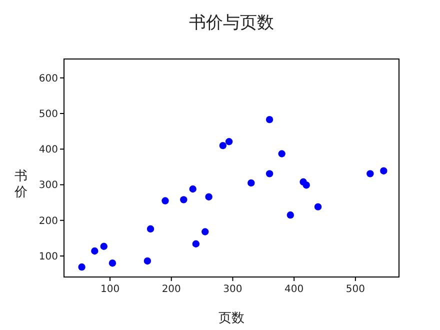 The width and height of the screenshot is (440, 330). What do you see at coordinates (48, 186) in the screenshot?
I see `y-tick-label: 300` at bounding box center [48, 186].